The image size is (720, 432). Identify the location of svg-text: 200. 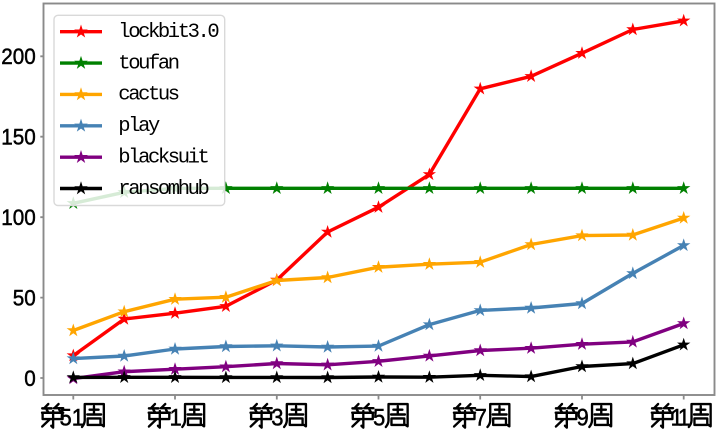
(18, 56).